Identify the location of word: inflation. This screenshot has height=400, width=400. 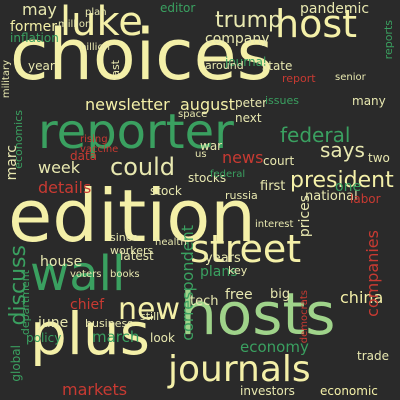
(34, 38).